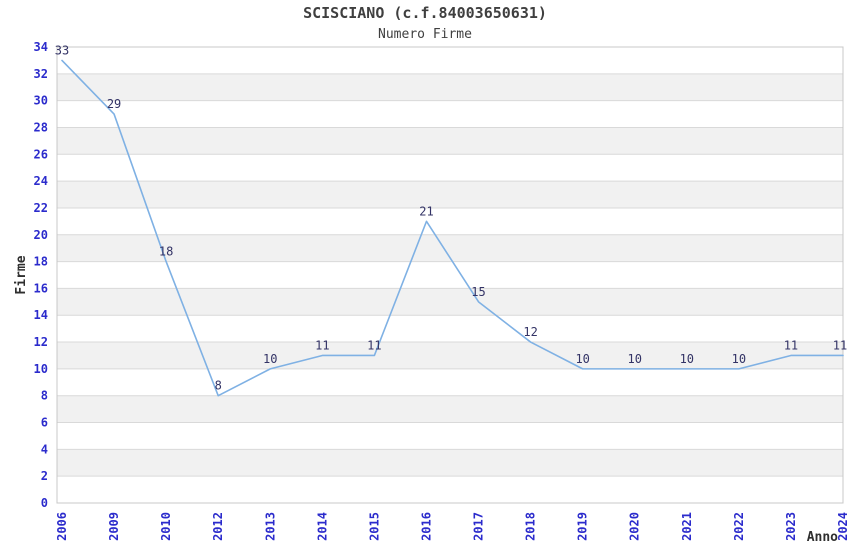 The height and width of the screenshot is (550, 850). What do you see at coordinates (426, 526) in the screenshot?
I see `x-tick-label: 2016` at bounding box center [426, 526].